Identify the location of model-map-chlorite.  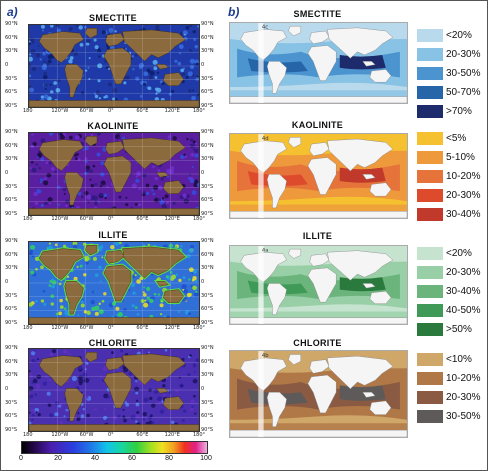
(114, 390).